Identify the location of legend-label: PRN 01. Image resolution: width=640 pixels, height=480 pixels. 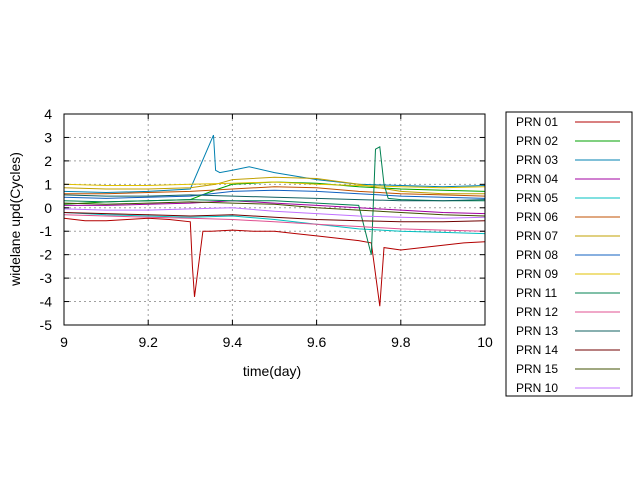
(537, 122).